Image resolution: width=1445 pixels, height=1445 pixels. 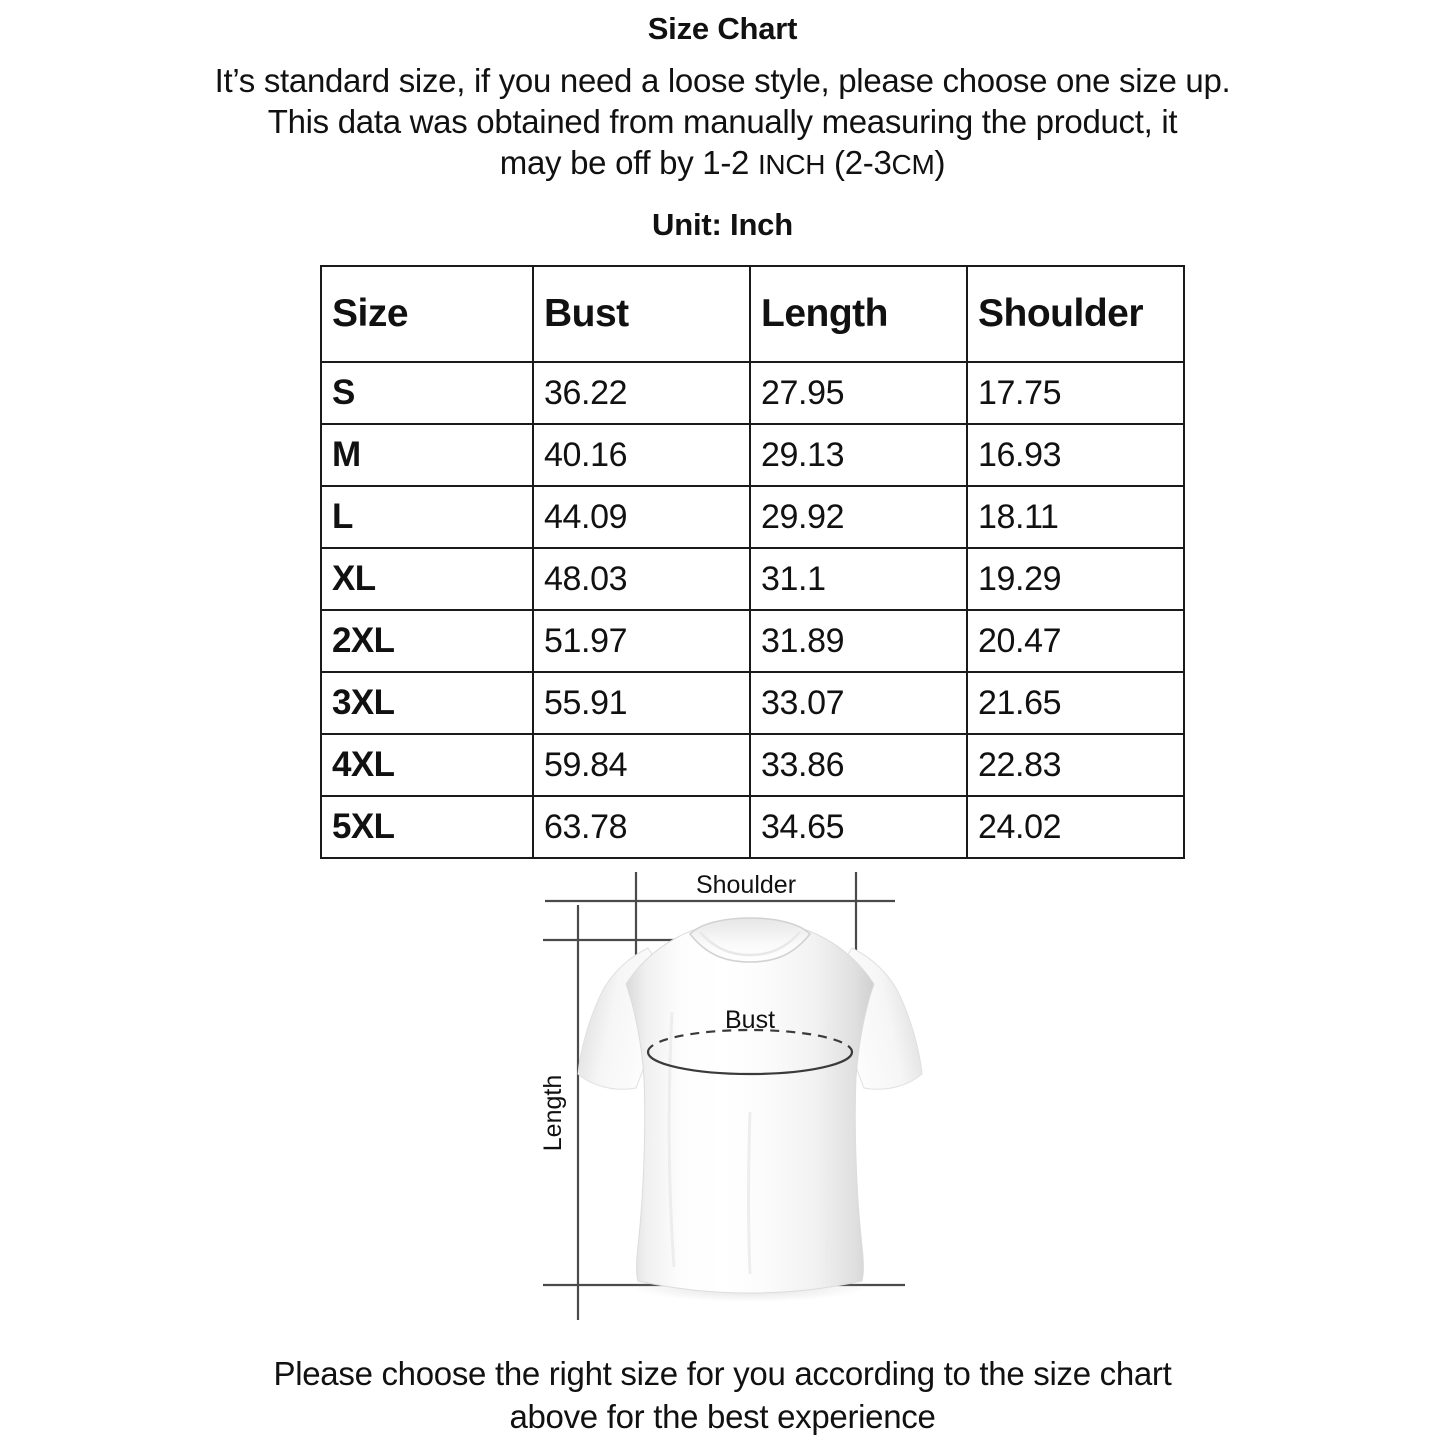 What do you see at coordinates (722, 28) in the screenshot?
I see `page-title: Size Chart` at bounding box center [722, 28].